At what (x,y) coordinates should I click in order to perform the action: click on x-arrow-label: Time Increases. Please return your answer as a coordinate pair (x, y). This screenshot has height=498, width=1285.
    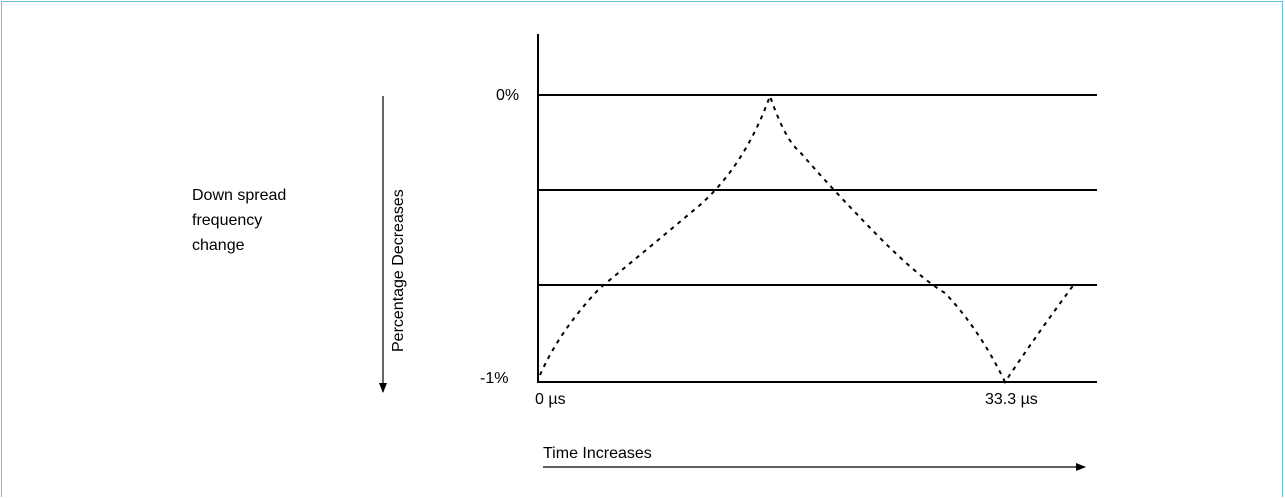
    Looking at the image, I should click on (597, 453).